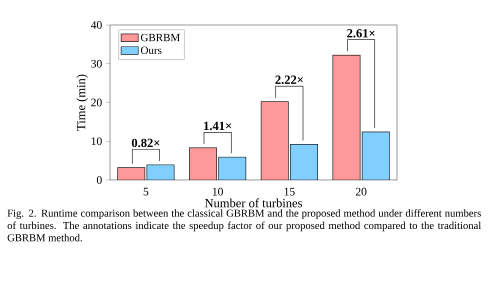 This screenshot has width=488, height=297. What do you see at coordinates (146, 192) in the screenshot?
I see `x-tick-label: 5` at bounding box center [146, 192].